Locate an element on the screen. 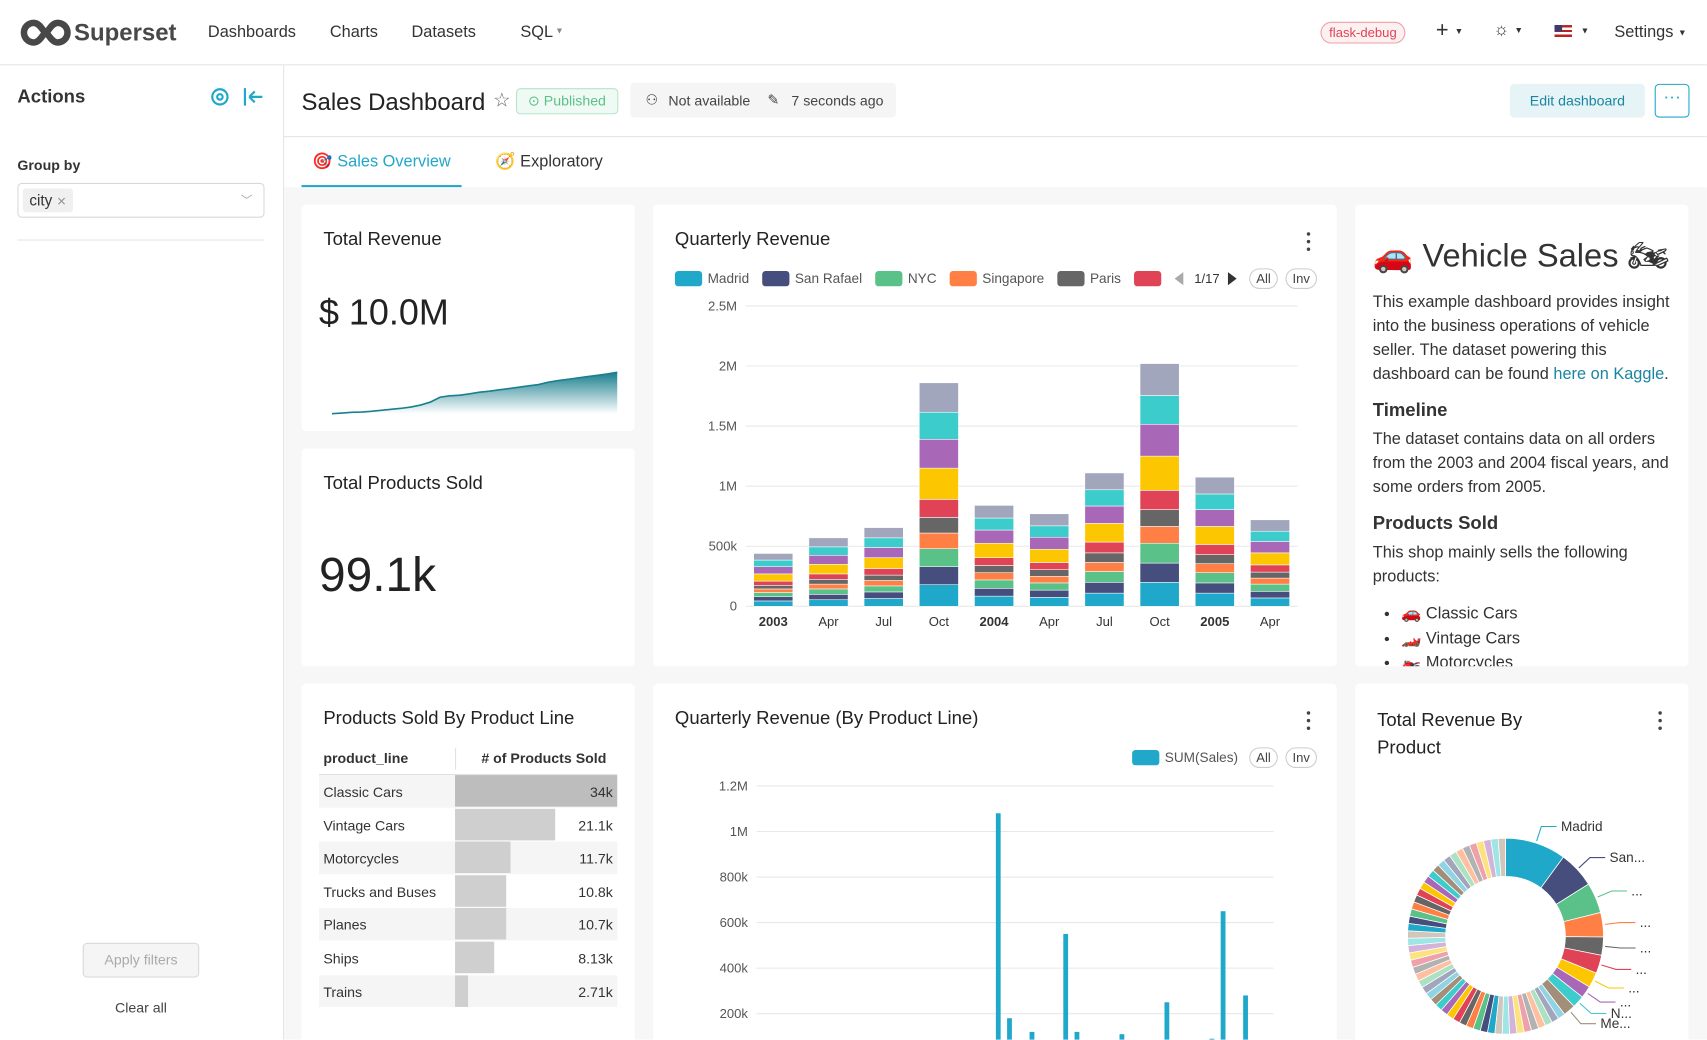  clear-button: Clear all is located at coordinates (141, 1007).